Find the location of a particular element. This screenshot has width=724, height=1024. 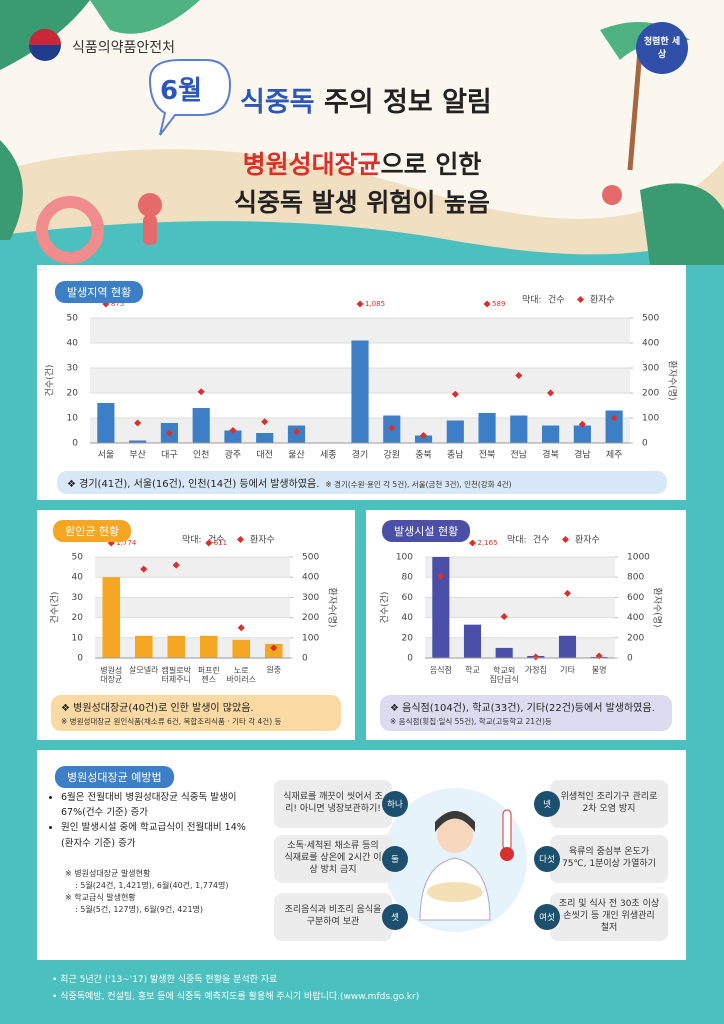

y-tick-label: 80 is located at coordinates (408, 578).